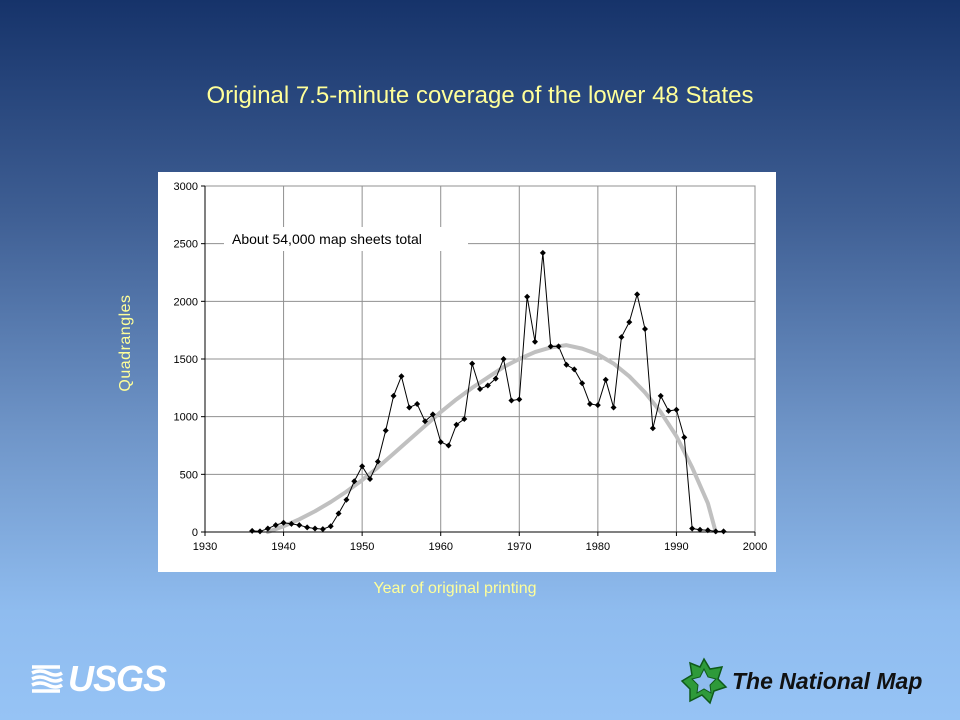 This screenshot has width=960, height=720. I want to click on y-tick-label: 0, so click(195, 533).